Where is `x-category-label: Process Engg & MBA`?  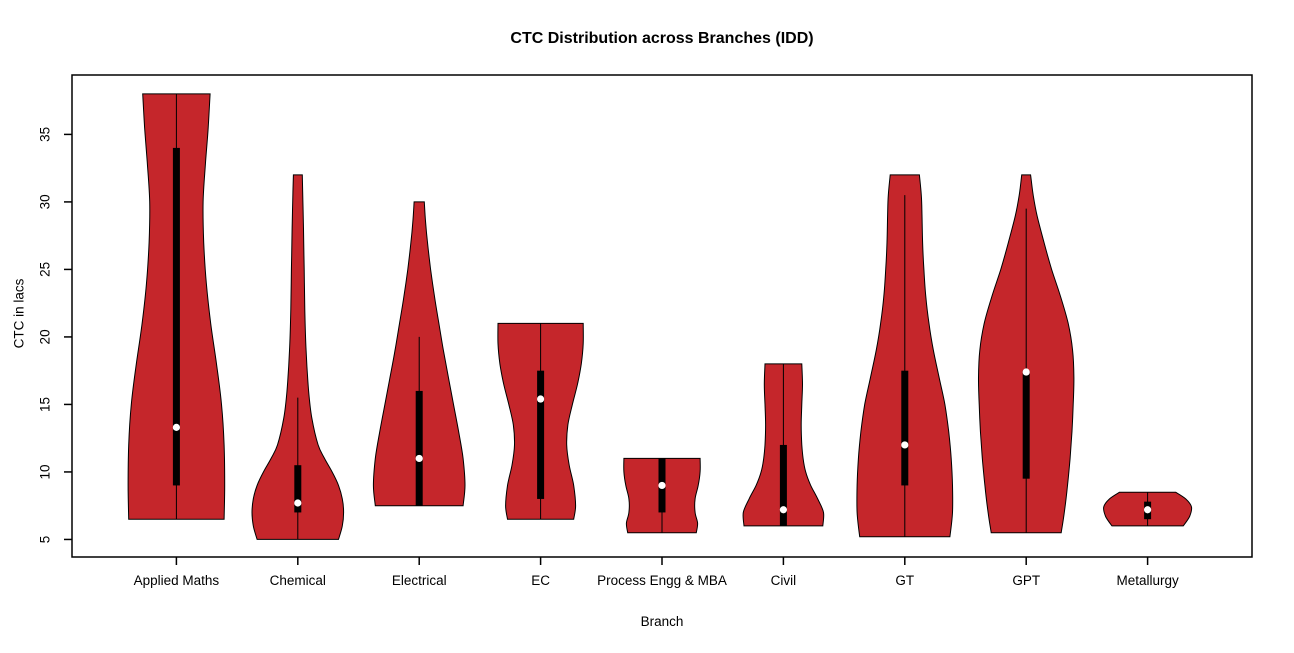 x-category-label: Process Engg & MBA is located at coordinates (662, 580).